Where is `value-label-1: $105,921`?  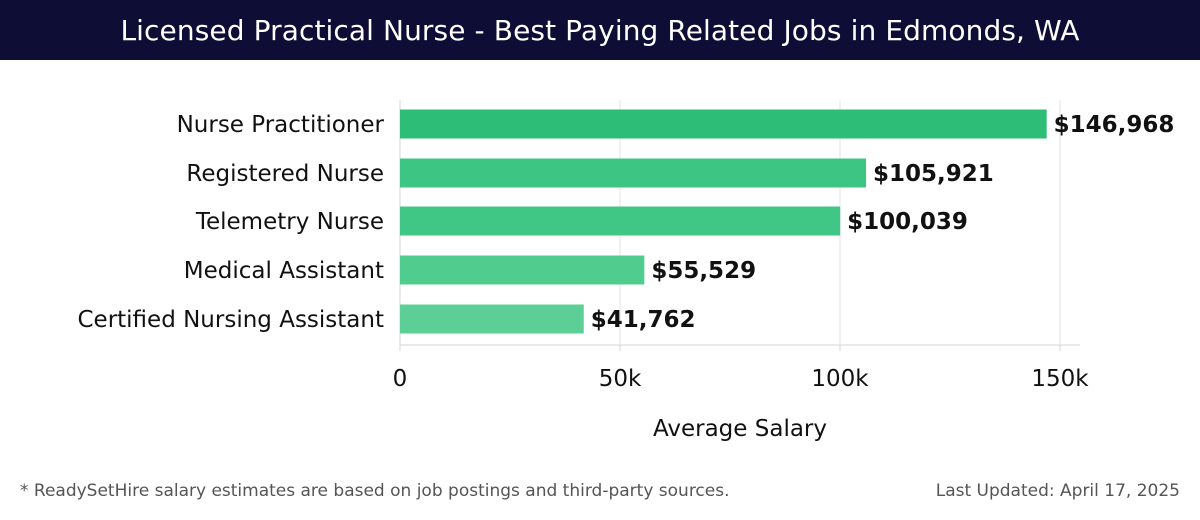
value-label-1: $105,921 is located at coordinates (933, 174).